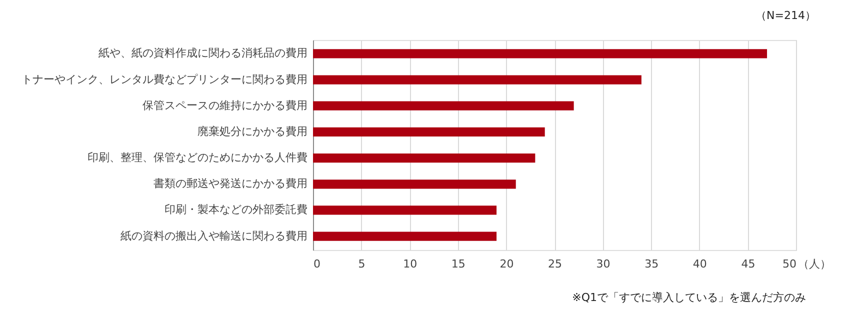 This screenshot has width=844, height=324. Describe the element at coordinates (651, 264) in the screenshot. I see `x-tick-label: 35` at that location.